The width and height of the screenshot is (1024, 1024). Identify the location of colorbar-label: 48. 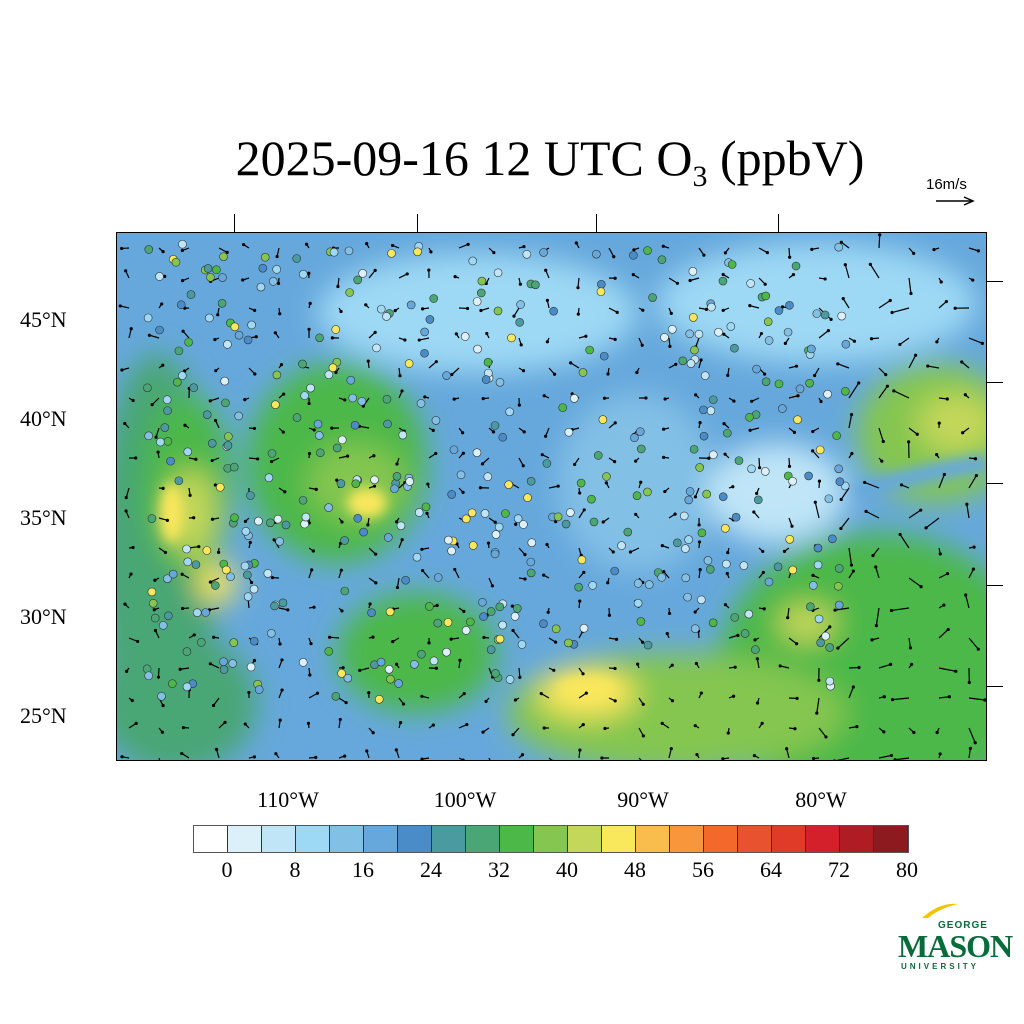
(635, 869).